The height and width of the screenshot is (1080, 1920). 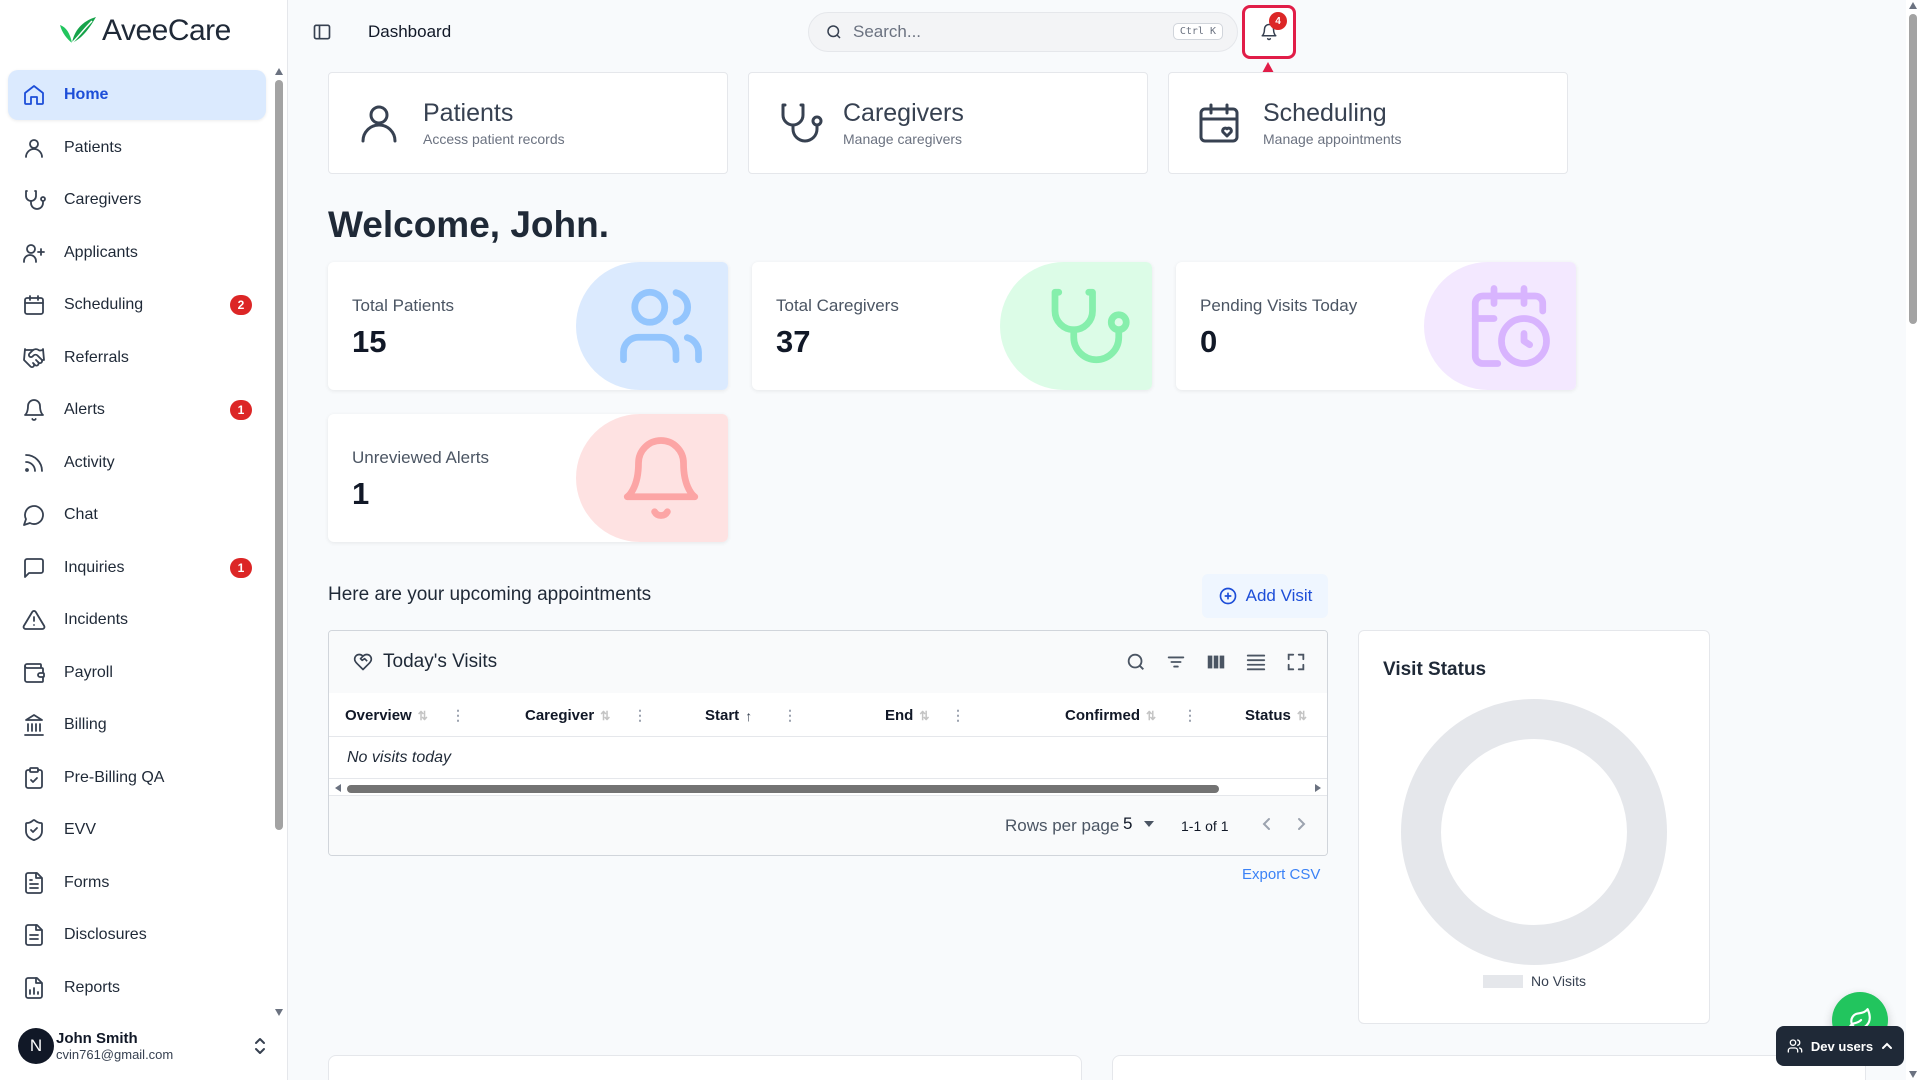 What do you see at coordinates (279, 455) in the screenshot?
I see `sidebar-scroll-thumb` at bounding box center [279, 455].